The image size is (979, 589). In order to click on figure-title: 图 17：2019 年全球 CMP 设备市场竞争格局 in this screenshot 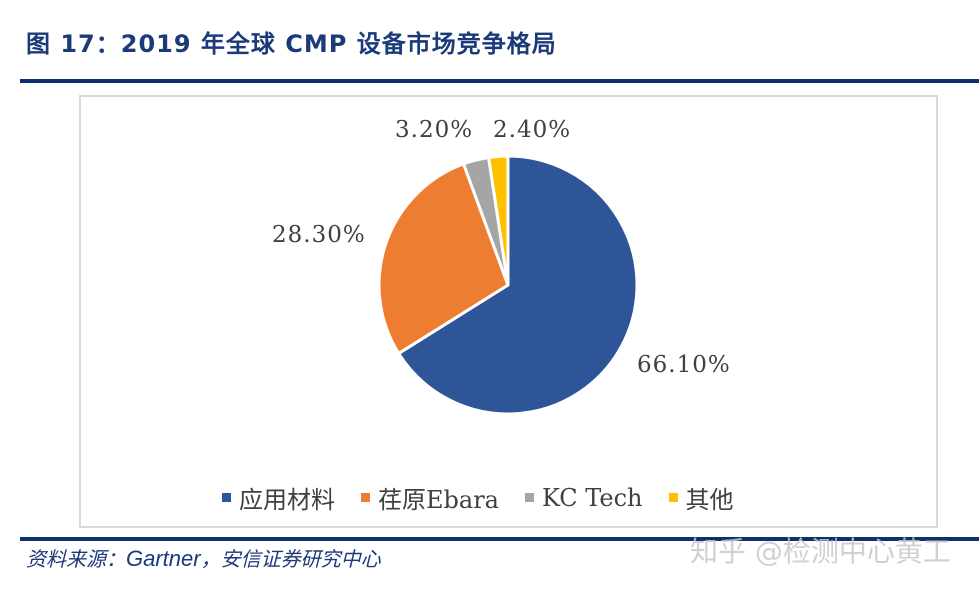, I will do `click(291, 44)`.